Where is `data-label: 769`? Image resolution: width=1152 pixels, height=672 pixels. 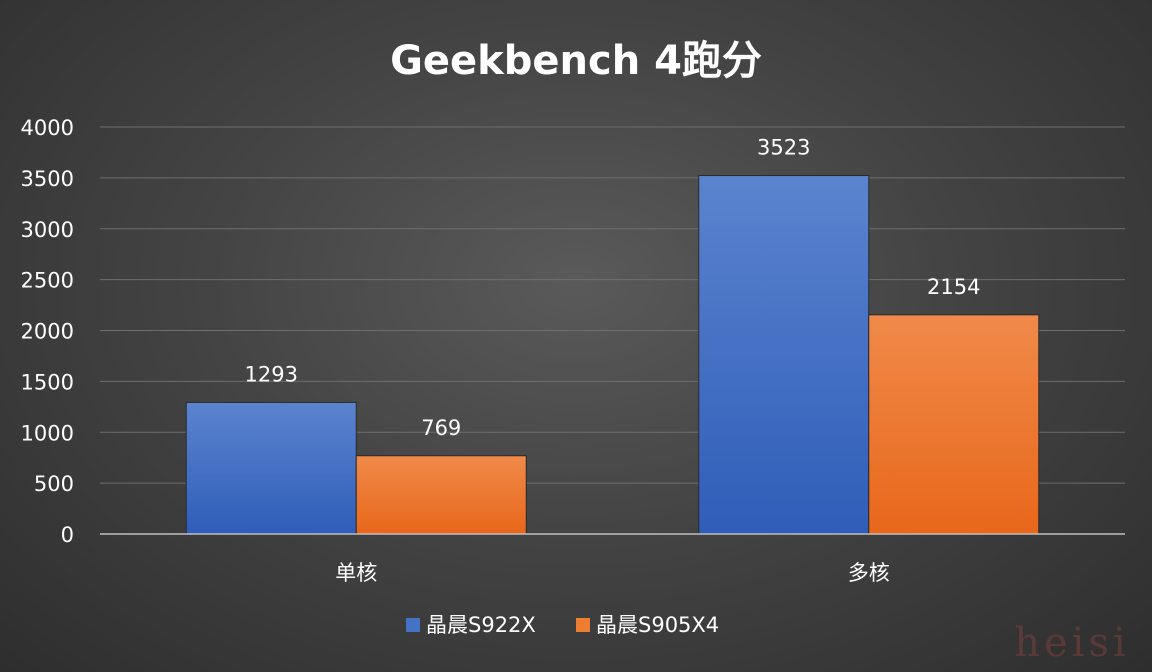 data-label: 769 is located at coordinates (441, 428).